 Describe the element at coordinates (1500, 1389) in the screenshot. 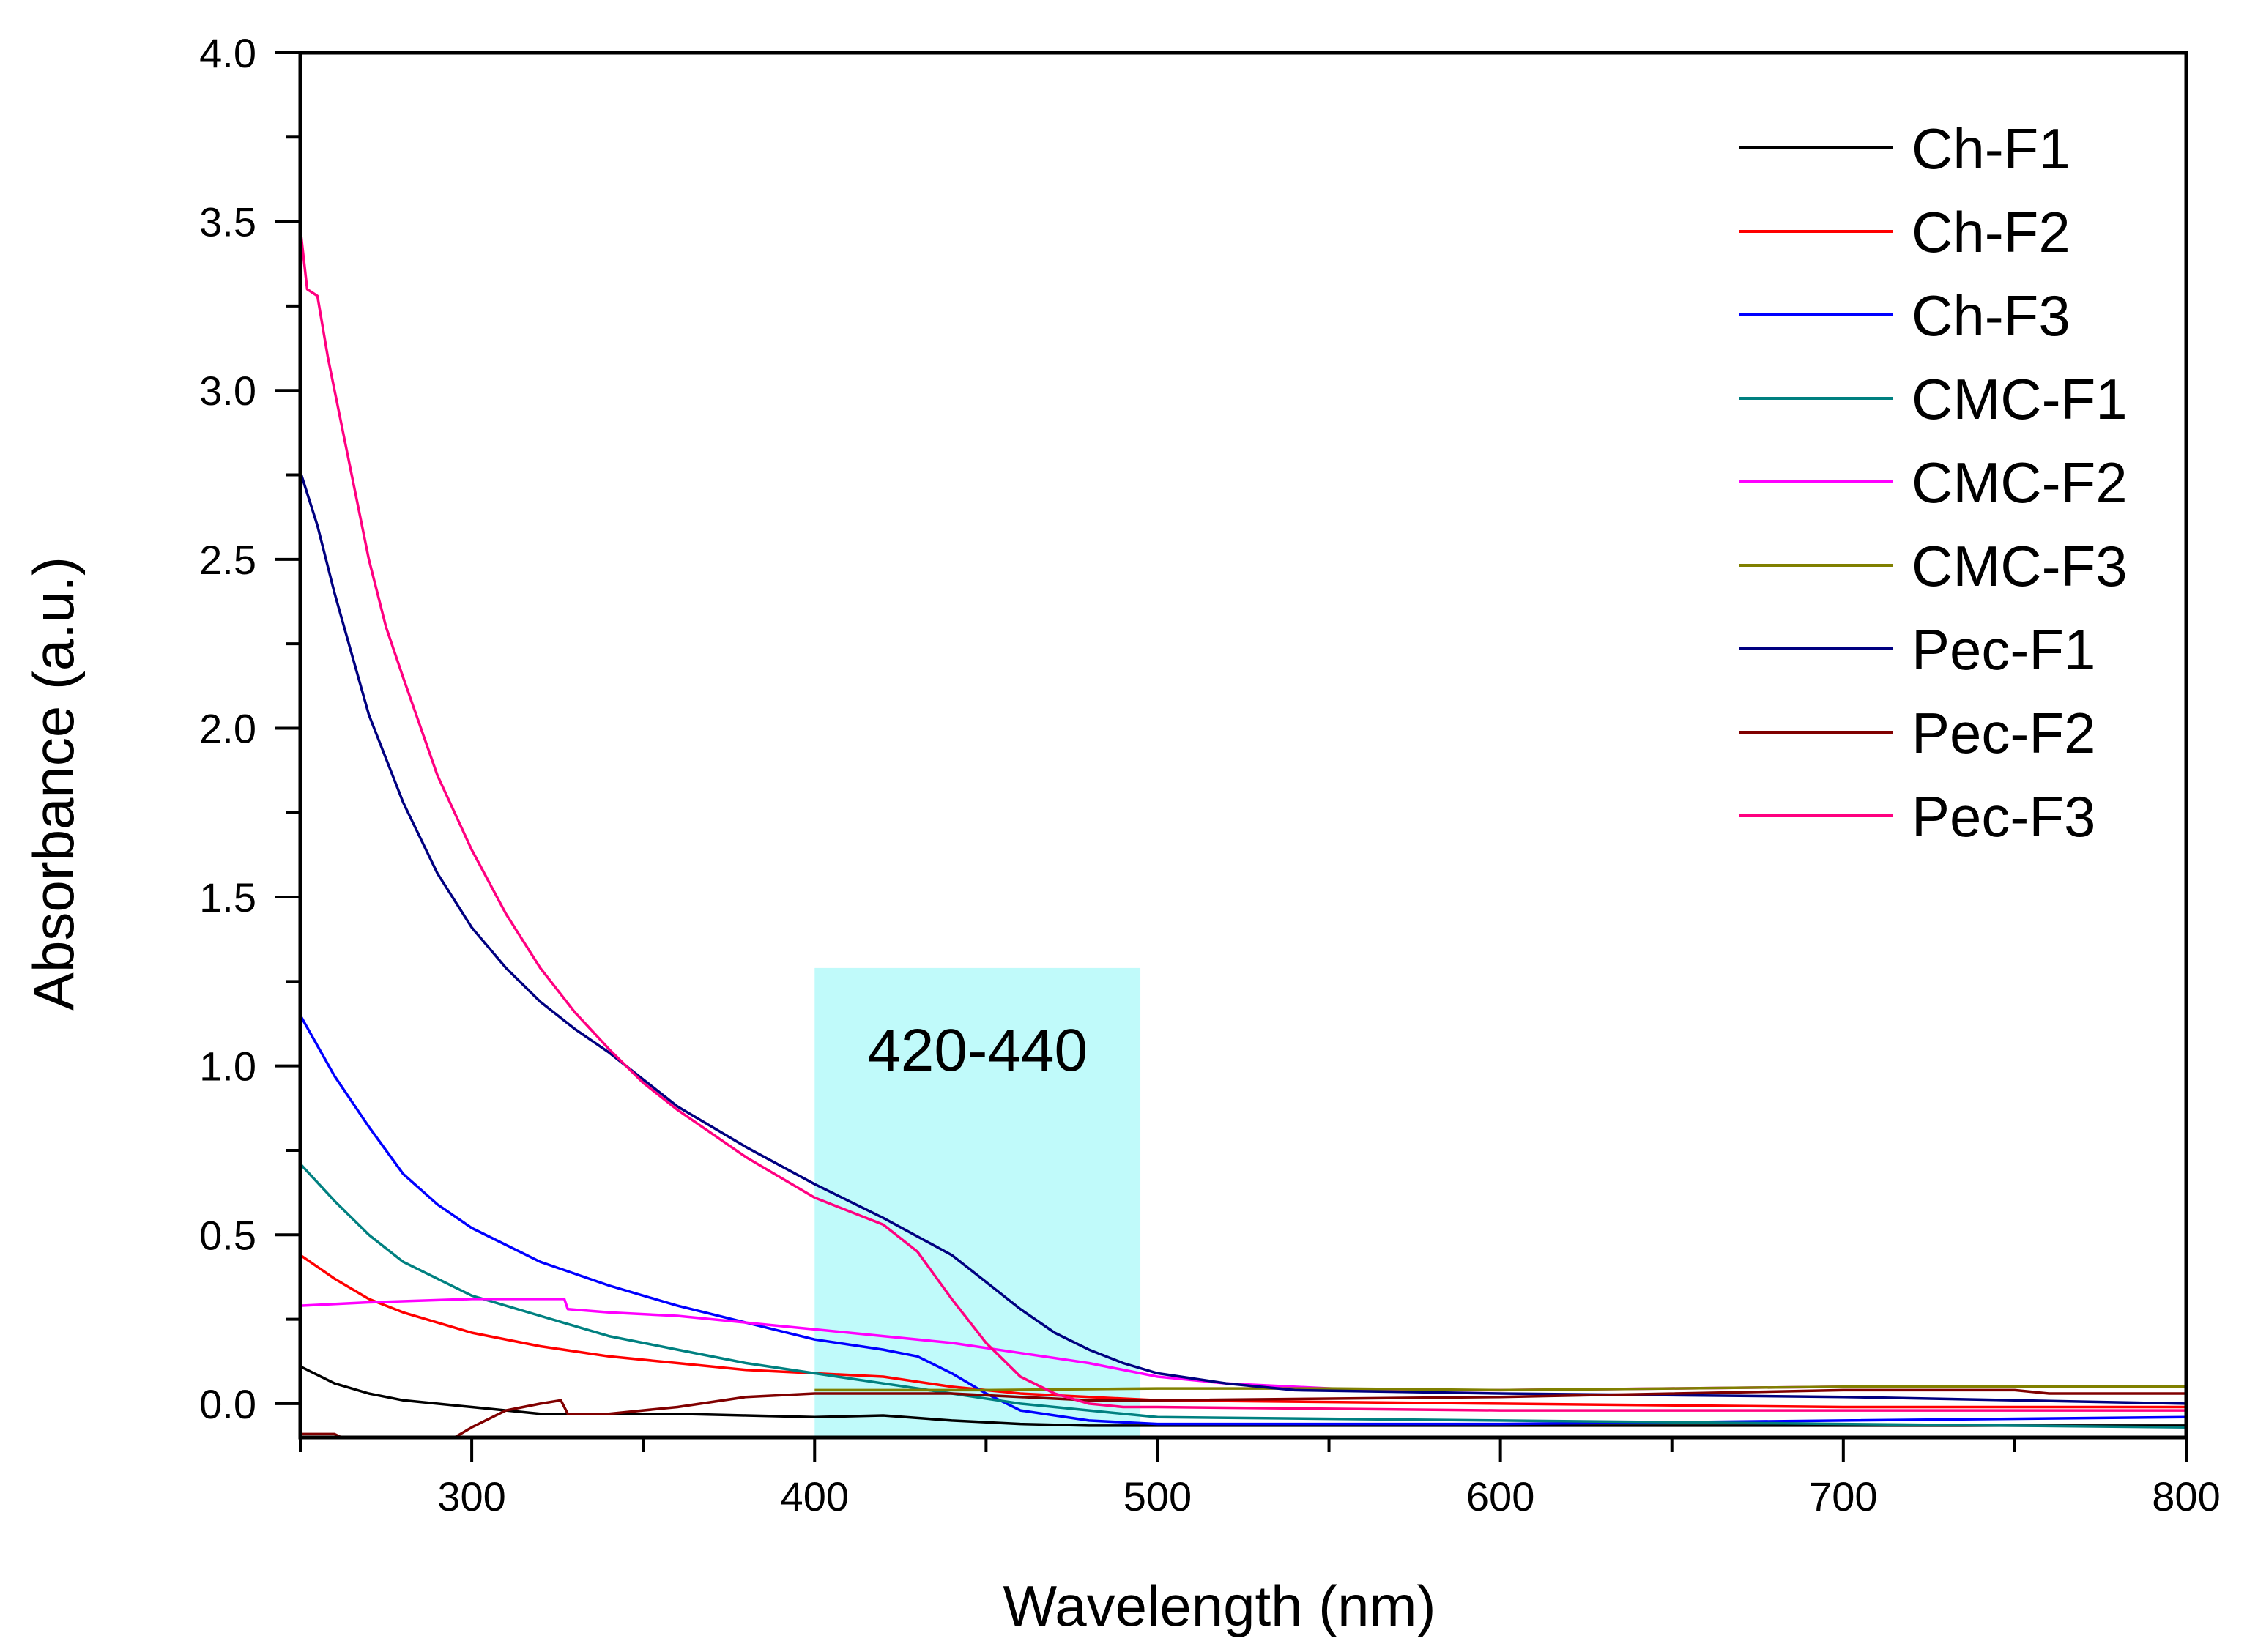

I see `series-line-cmc-f3` at that location.